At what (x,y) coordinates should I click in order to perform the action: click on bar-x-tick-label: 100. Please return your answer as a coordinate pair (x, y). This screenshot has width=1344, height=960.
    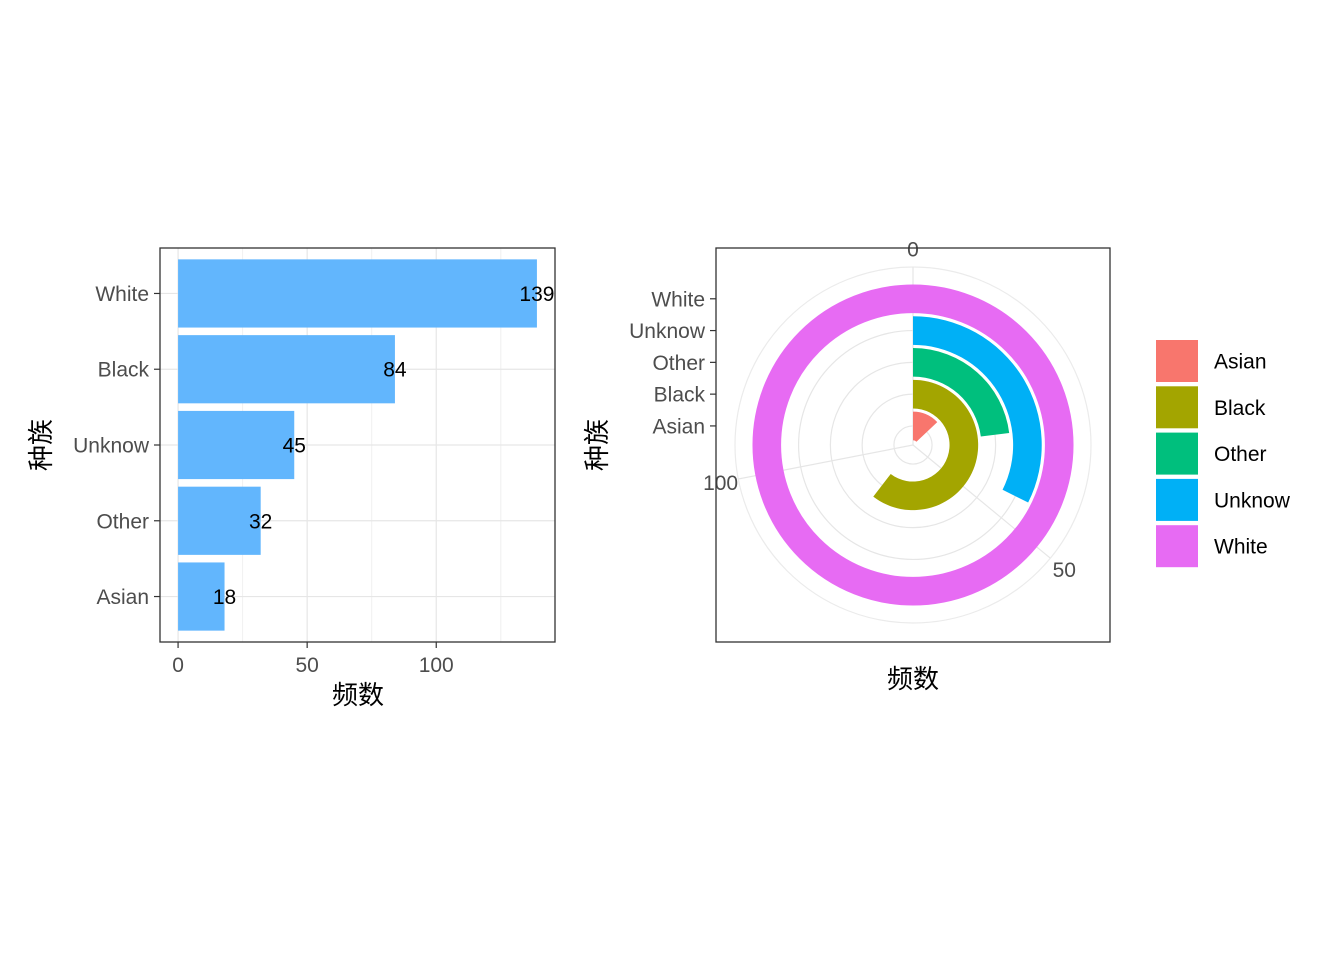
    Looking at the image, I should click on (436, 665).